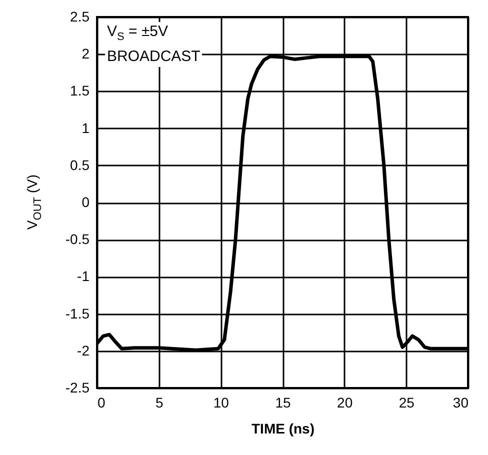  I want to click on x-tick-label: 25, so click(406, 402).